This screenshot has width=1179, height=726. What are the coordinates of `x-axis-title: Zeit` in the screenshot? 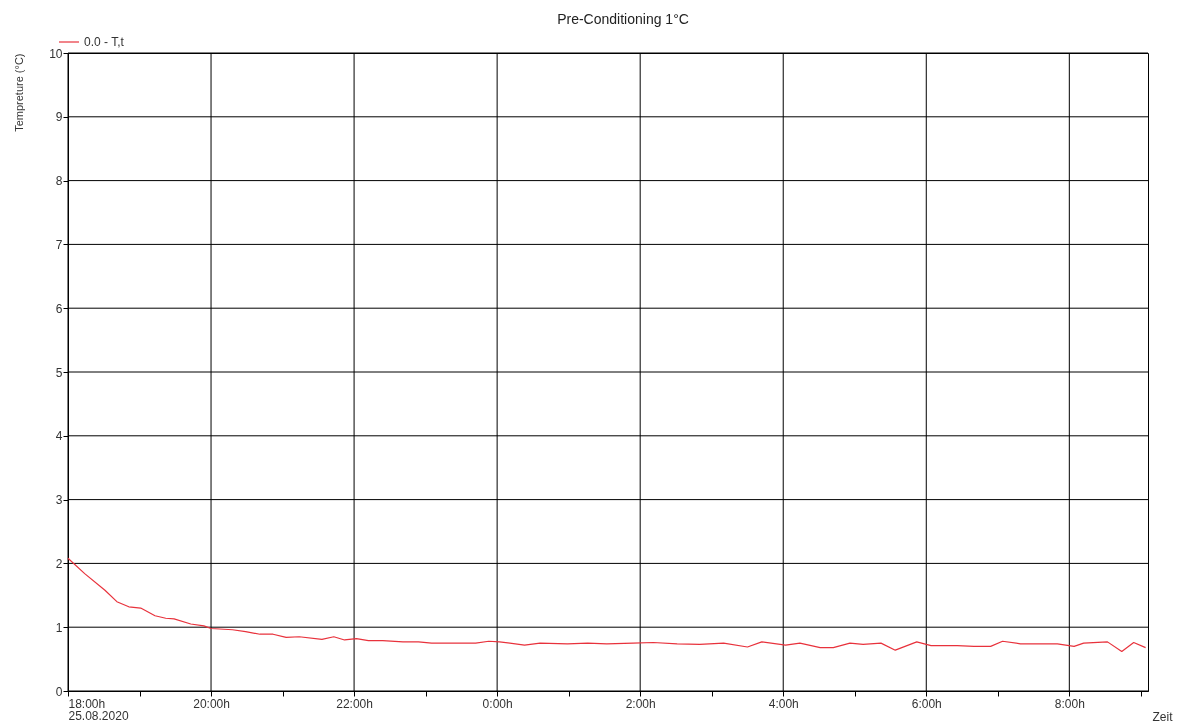 It's located at (1163, 716).